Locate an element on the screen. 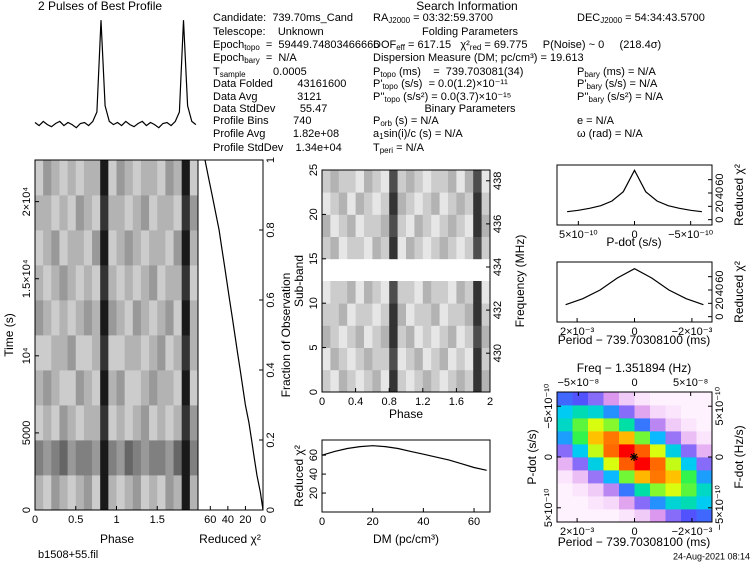  info-text: Epoch is located at coordinates (228, 45).